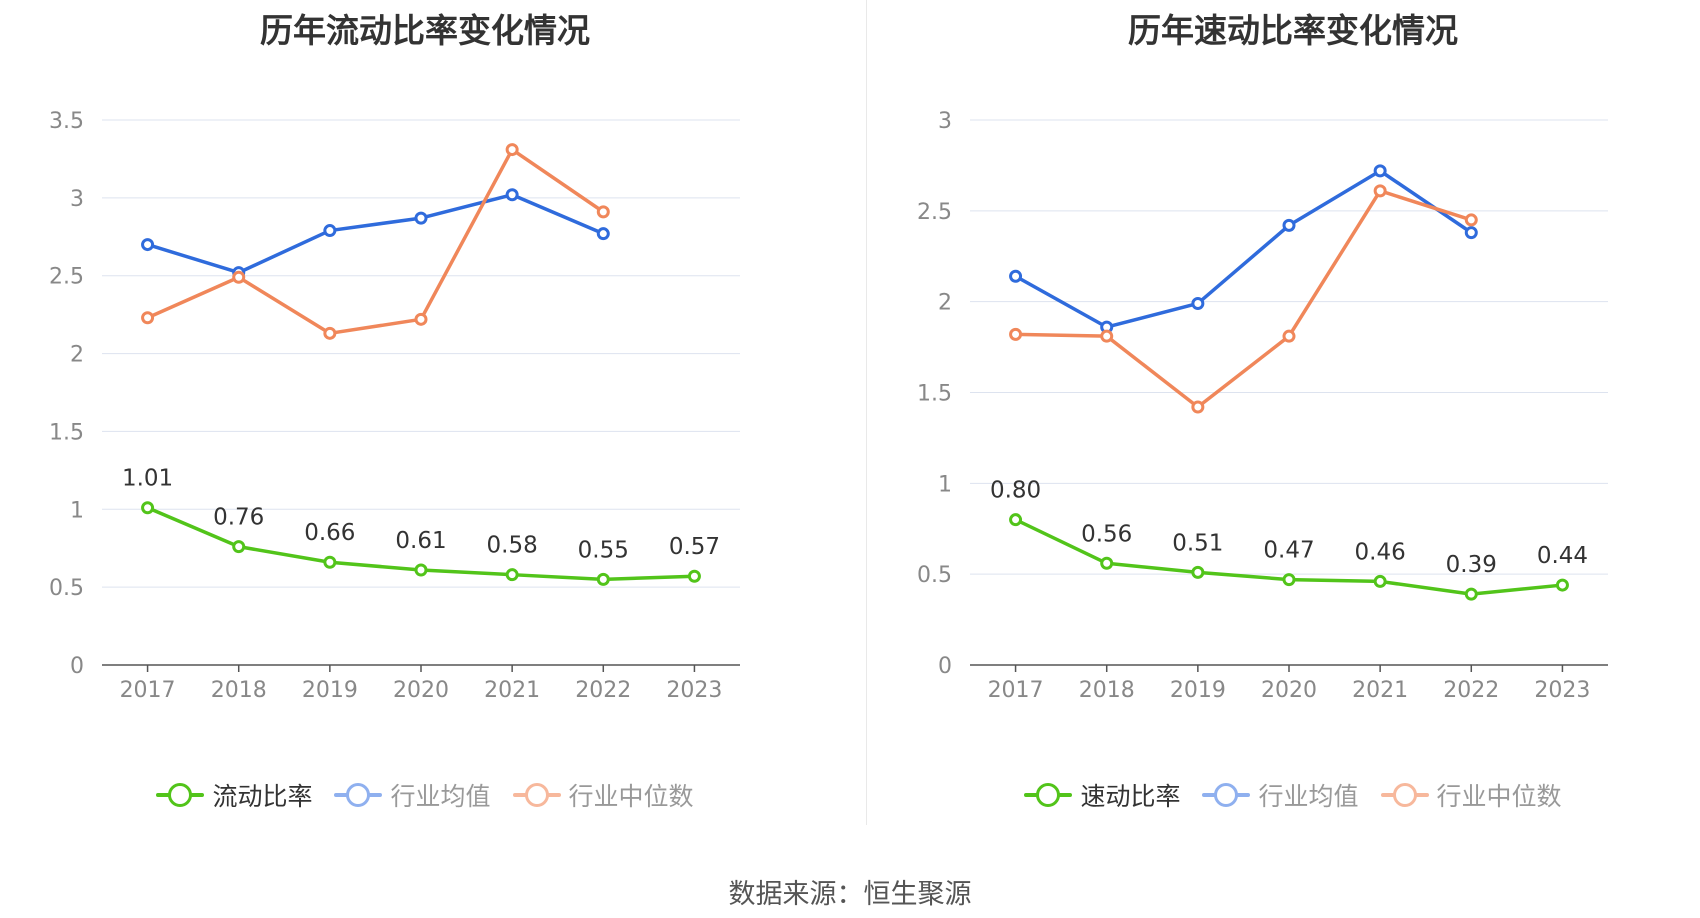 The height and width of the screenshot is (918, 1700). What do you see at coordinates (850, 894) in the screenshot?
I see `data-source-footer: 数据来源：恒生聚源` at bounding box center [850, 894].